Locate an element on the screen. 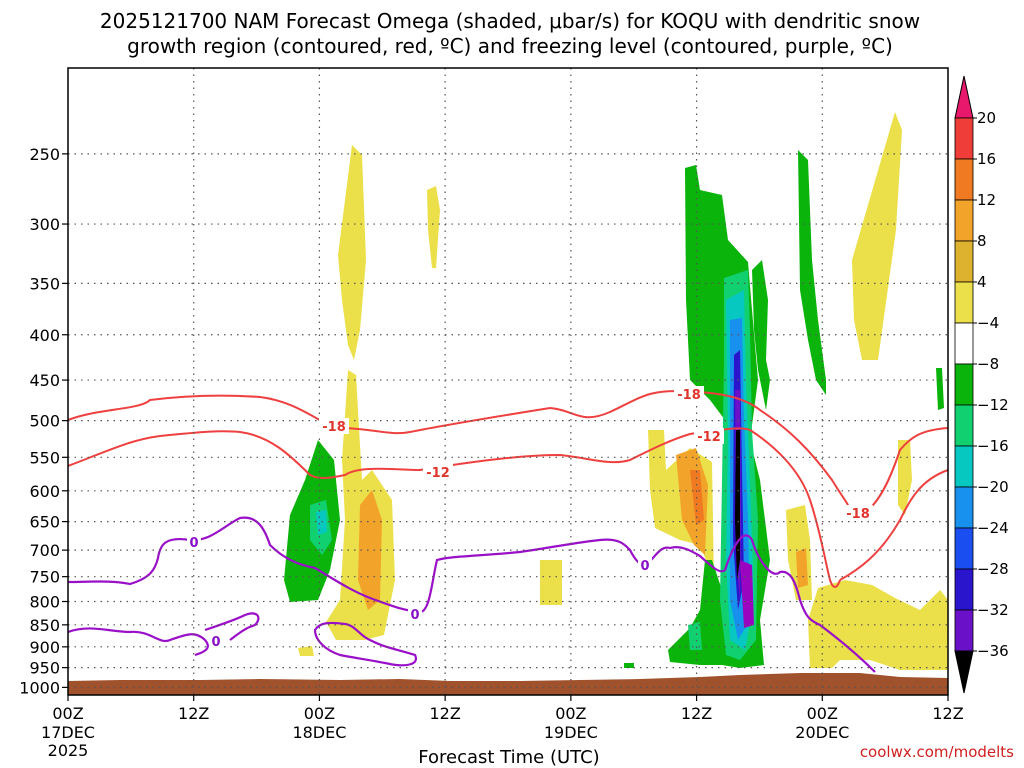 The image size is (1024, 768). y-tick-label: 1000 is located at coordinates (39, 687).